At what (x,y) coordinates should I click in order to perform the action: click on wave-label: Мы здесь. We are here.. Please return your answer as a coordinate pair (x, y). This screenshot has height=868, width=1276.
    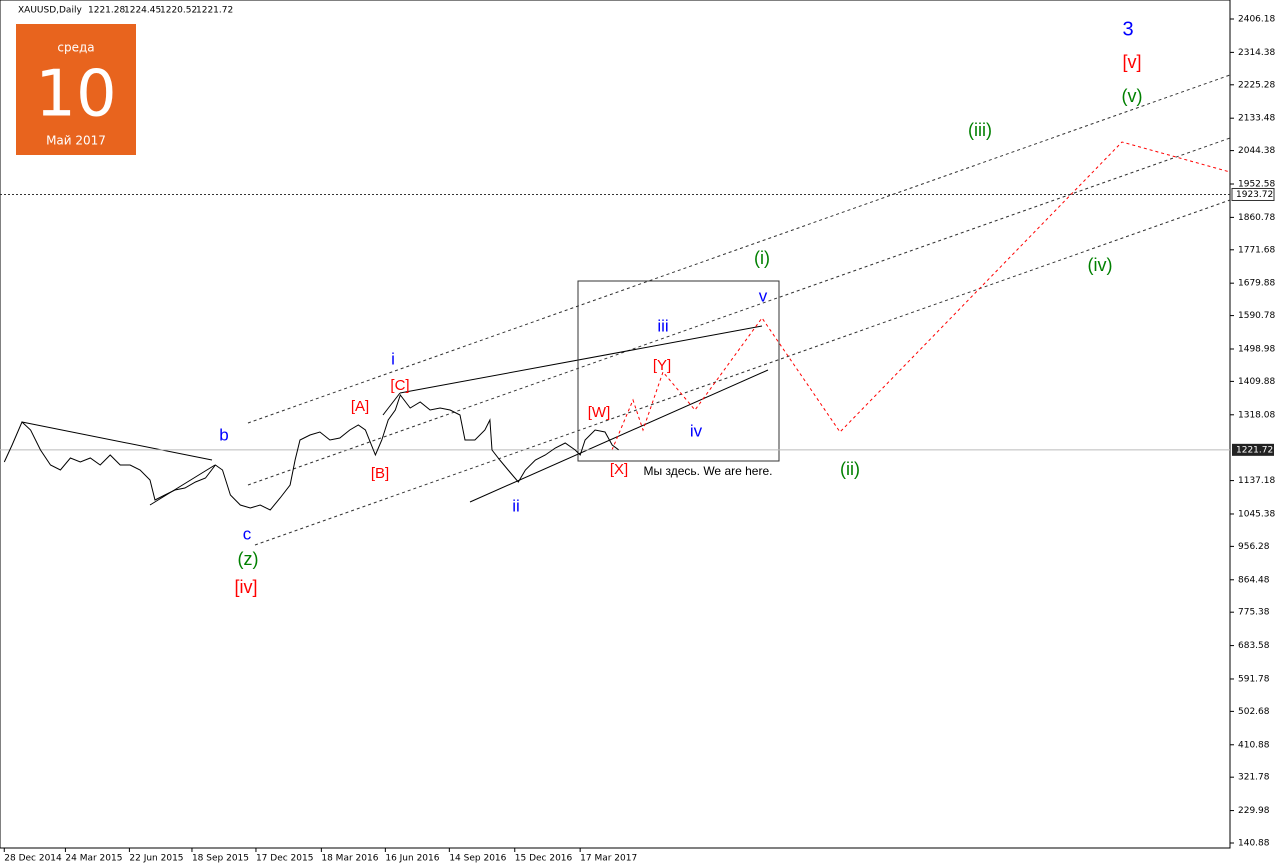
    Looking at the image, I should click on (708, 471).